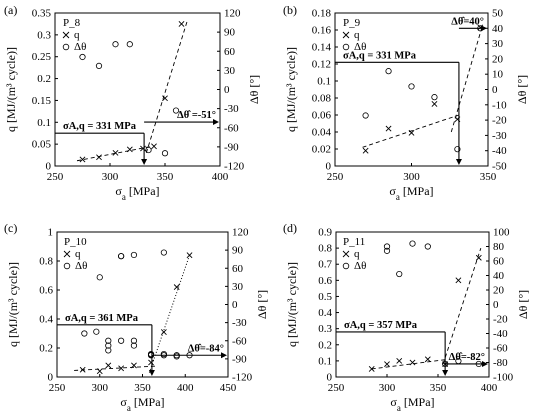  I want to click on x-tick-label: 400, so click(489, 388).